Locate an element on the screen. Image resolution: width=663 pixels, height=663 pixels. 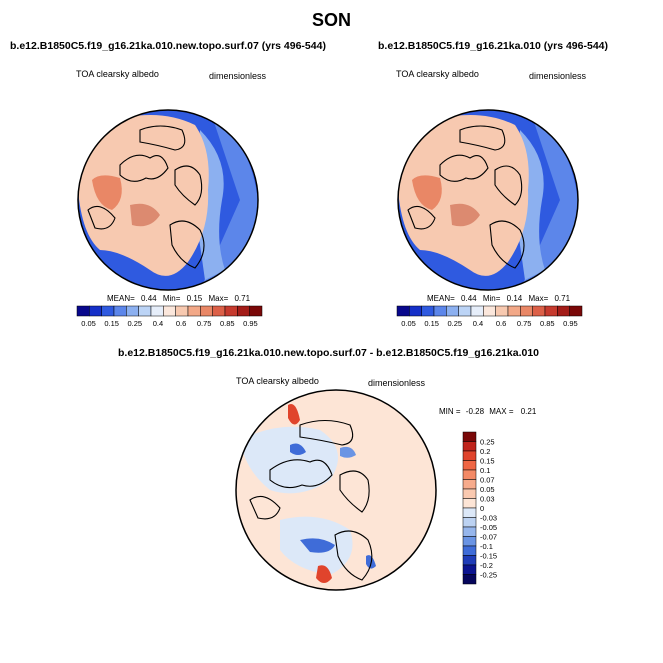
mean-value: 0.44 is located at coordinates (469, 298).